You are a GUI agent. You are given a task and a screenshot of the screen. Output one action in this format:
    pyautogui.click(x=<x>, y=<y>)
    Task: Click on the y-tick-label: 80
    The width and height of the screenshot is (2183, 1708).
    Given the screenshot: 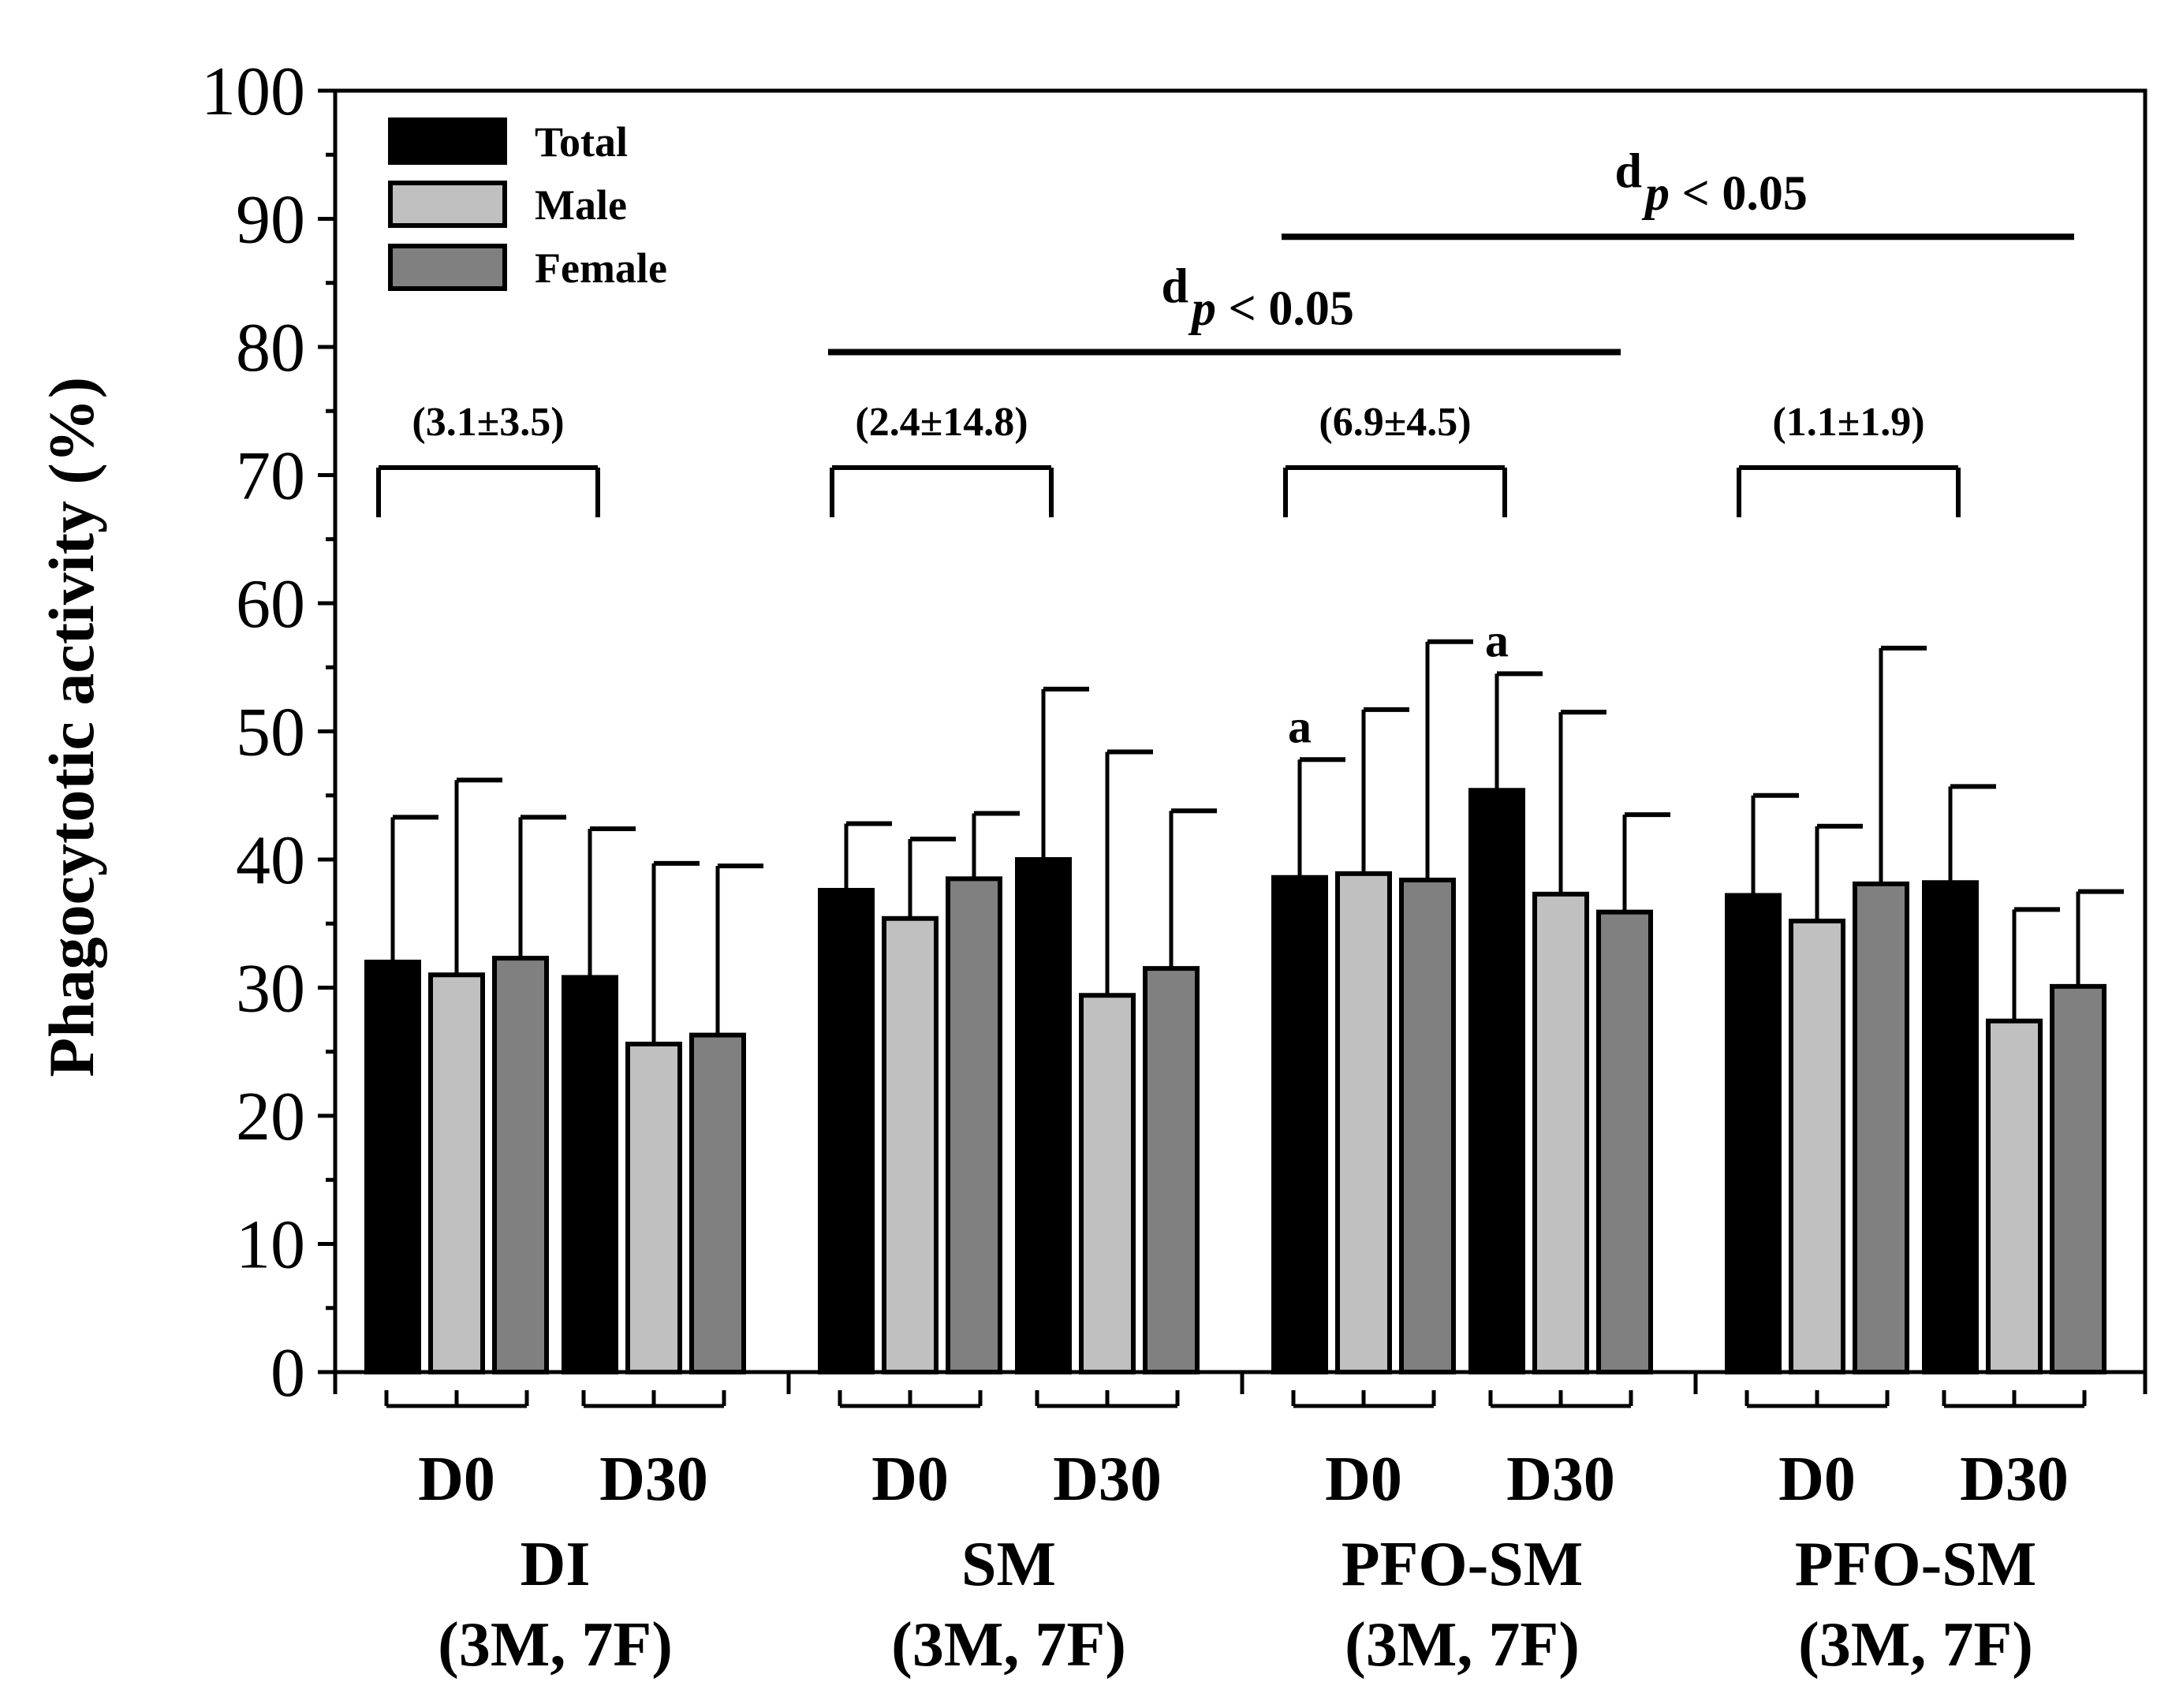 What is the action you would take?
    pyautogui.click(x=270, y=348)
    